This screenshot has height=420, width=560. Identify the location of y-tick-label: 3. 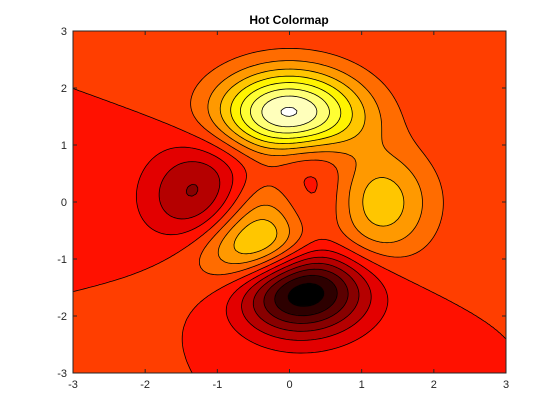
(64, 32).